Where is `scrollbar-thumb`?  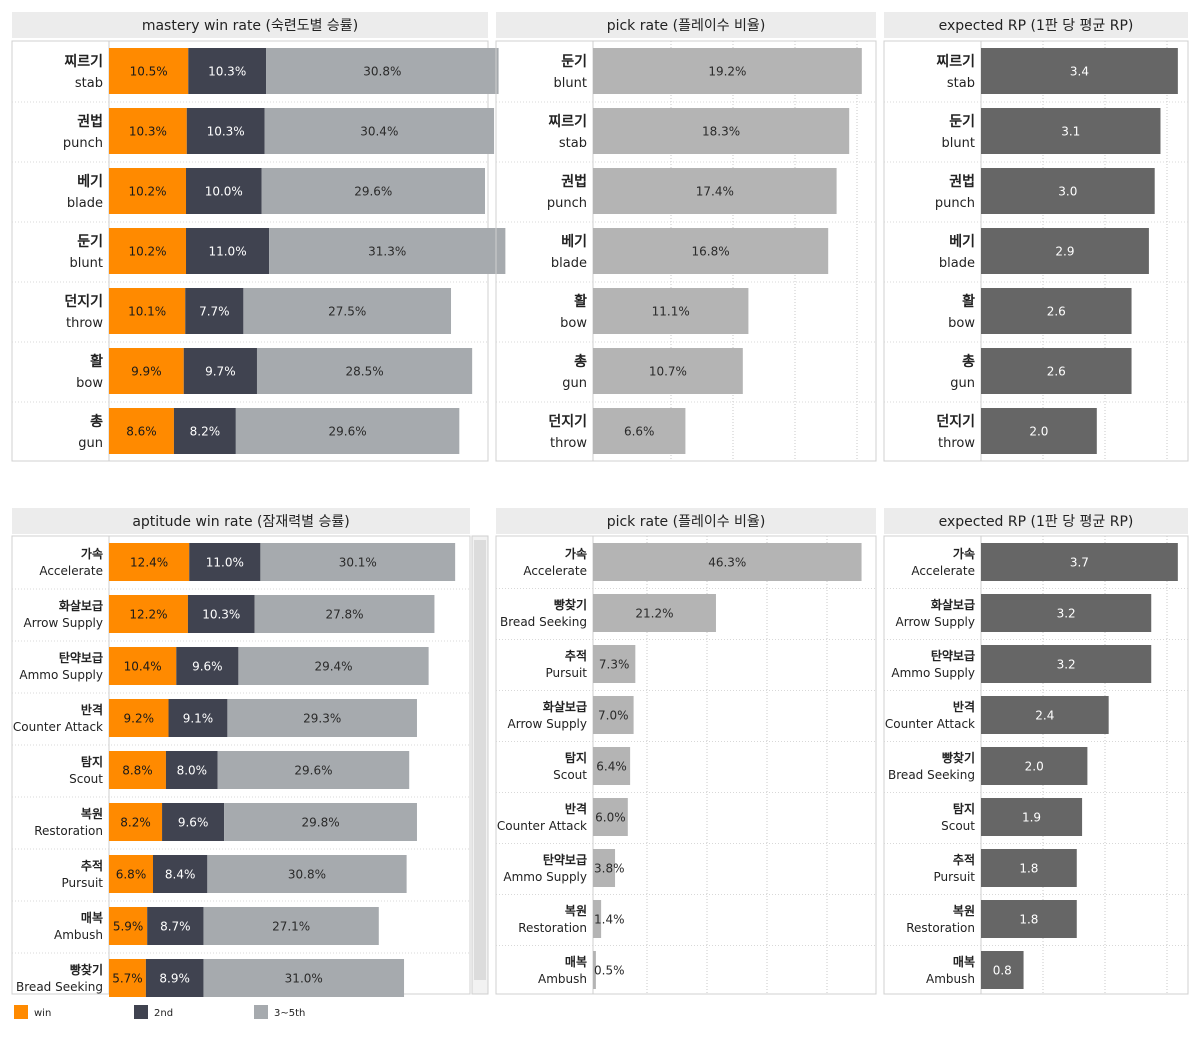 scrollbar-thumb is located at coordinates (480, 760).